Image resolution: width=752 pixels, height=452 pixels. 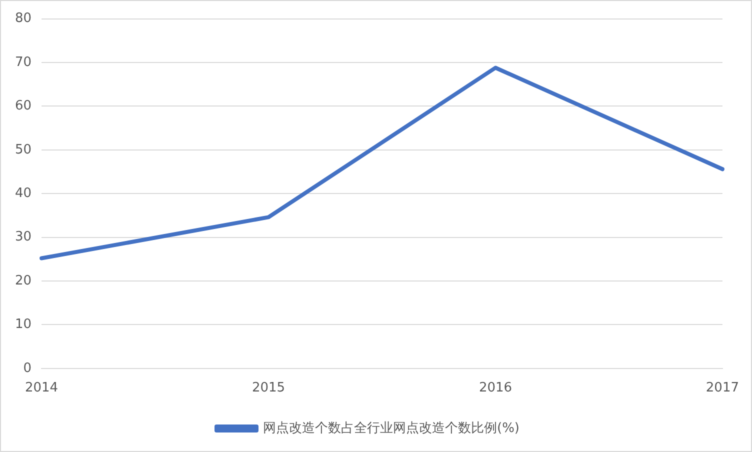 What do you see at coordinates (723, 388) in the screenshot?
I see `x-tick-label: 2017` at bounding box center [723, 388].